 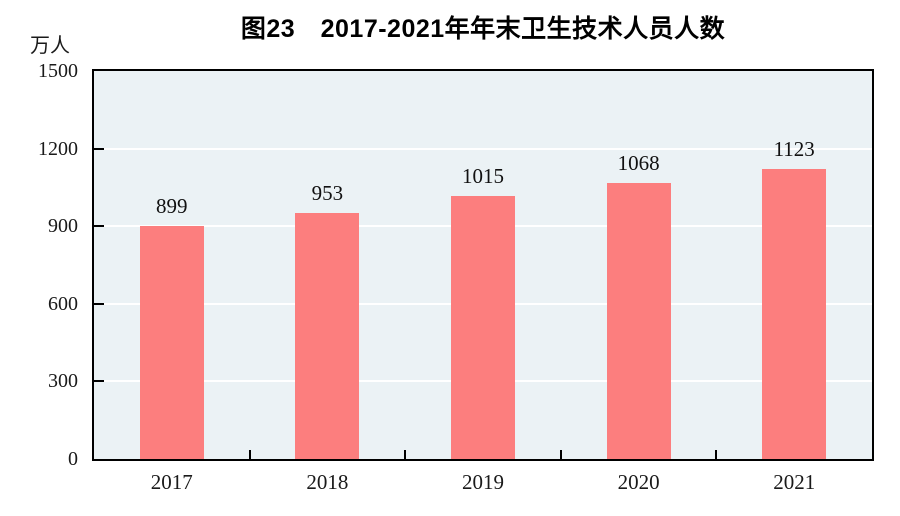 What do you see at coordinates (327, 482) in the screenshot?
I see `x-axis-tick-label: 2018` at bounding box center [327, 482].